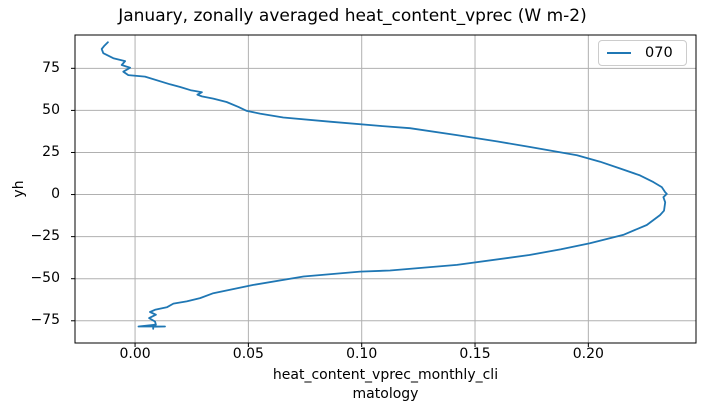 Image resolution: width=705 pixels, height=415 pixels. Describe the element at coordinates (45, 320) in the screenshot. I see `y-tick-label: −75` at that location.